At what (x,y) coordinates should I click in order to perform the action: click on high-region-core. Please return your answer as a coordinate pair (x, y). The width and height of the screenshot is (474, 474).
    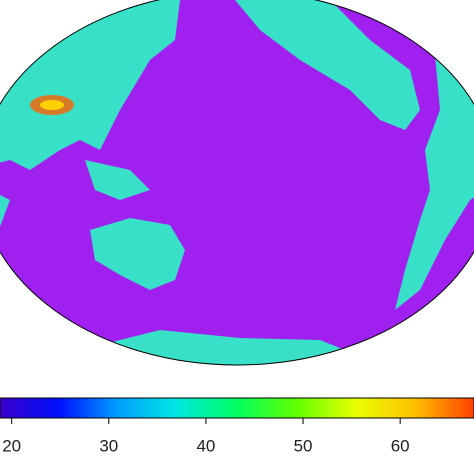
    Looking at the image, I should click on (52, 105).